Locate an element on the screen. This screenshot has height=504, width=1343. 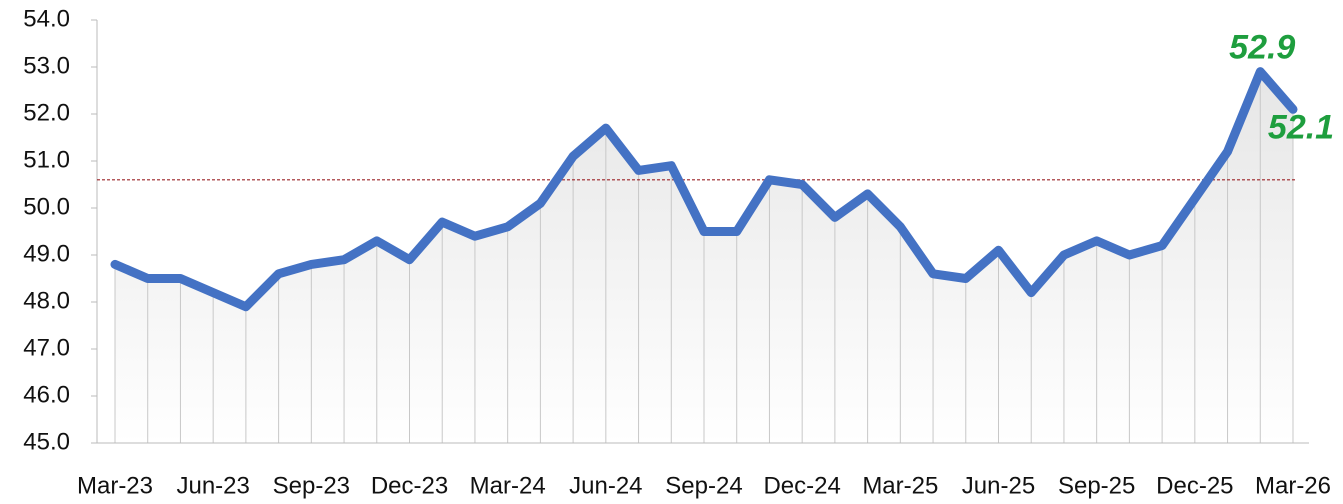
y-tick-label: 46.0 is located at coordinates (46, 394).